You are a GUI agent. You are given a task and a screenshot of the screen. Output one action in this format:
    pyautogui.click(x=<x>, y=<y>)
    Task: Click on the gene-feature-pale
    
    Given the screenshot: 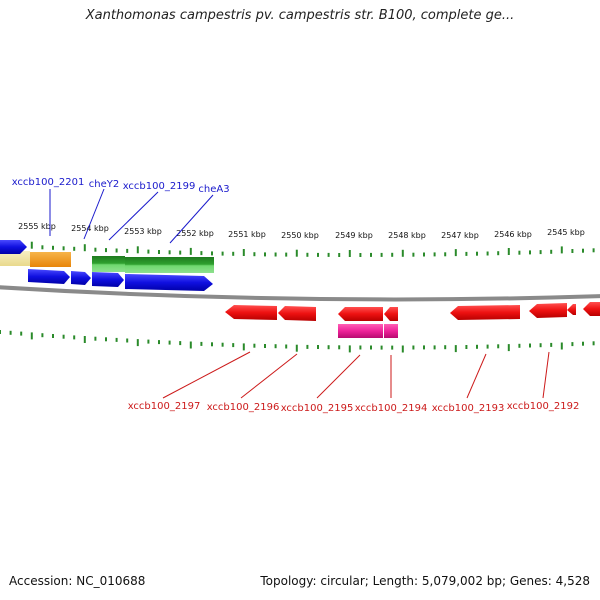 What is the action you would take?
    pyautogui.click(x=15, y=258)
    